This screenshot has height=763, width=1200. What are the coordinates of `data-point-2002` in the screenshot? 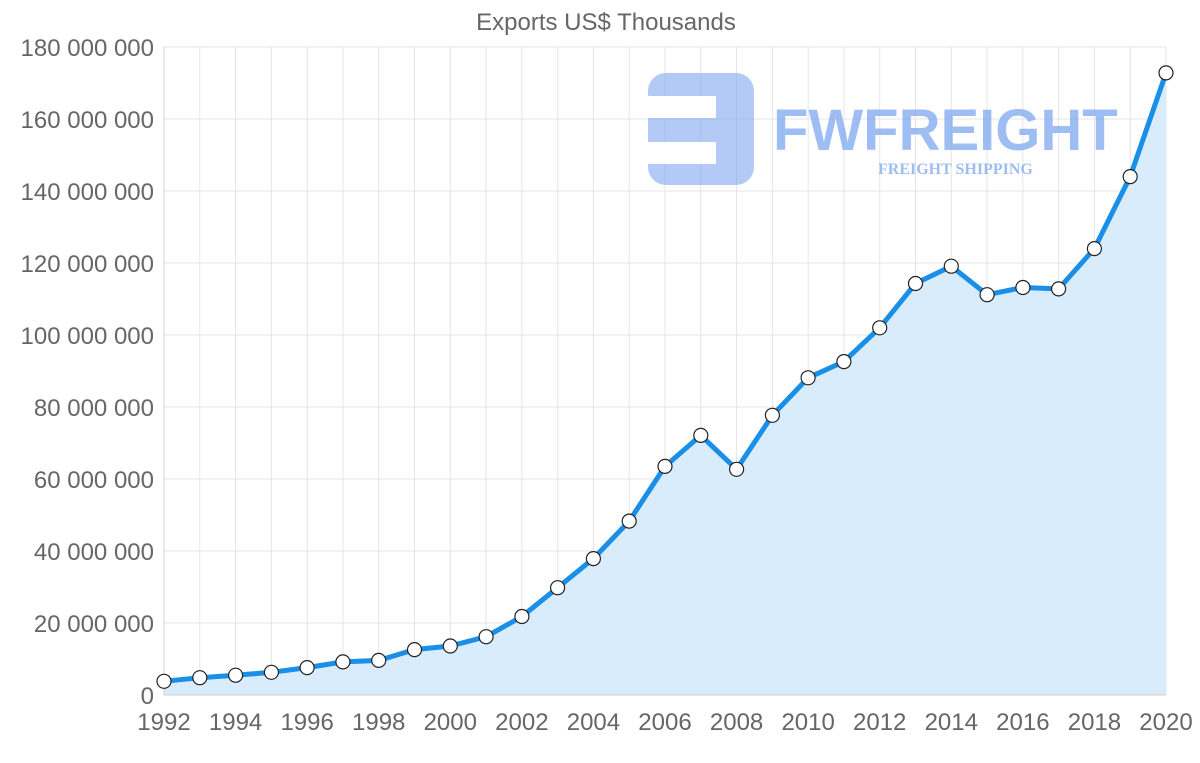 It's located at (522, 616).